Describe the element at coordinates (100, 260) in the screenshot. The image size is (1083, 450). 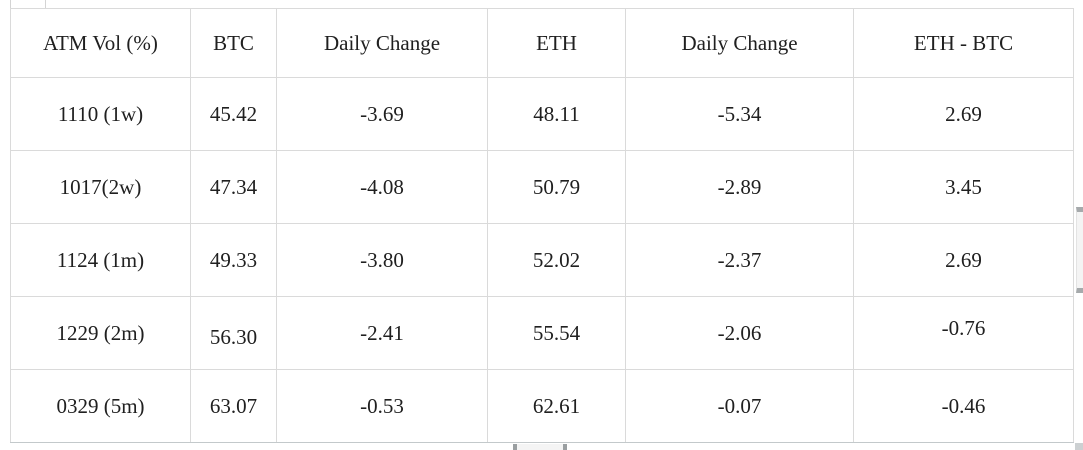
I see `cell-expiry: 1124 (1m)` at that location.